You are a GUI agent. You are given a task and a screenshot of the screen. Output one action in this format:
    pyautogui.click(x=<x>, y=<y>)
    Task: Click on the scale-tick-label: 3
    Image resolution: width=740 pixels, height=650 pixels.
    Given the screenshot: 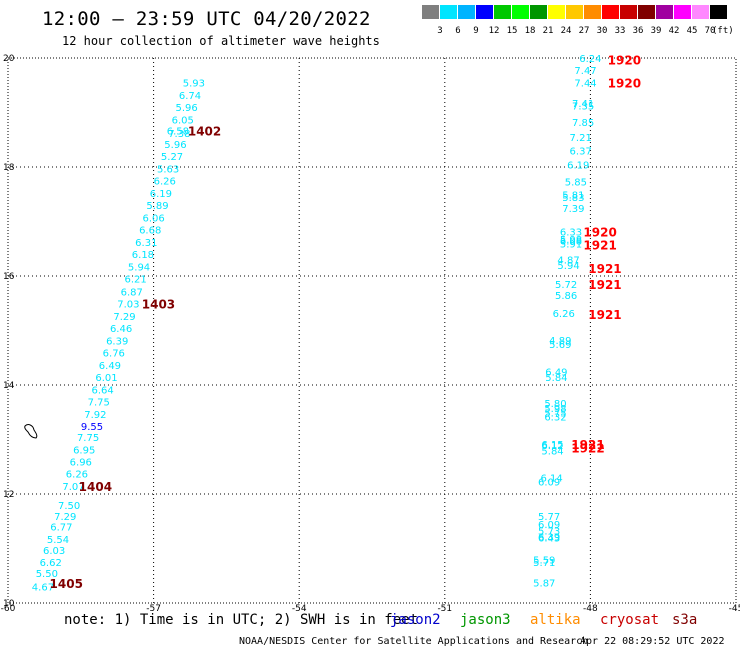 What is the action you would take?
    pyautogui.click(x=440, y=31)
    